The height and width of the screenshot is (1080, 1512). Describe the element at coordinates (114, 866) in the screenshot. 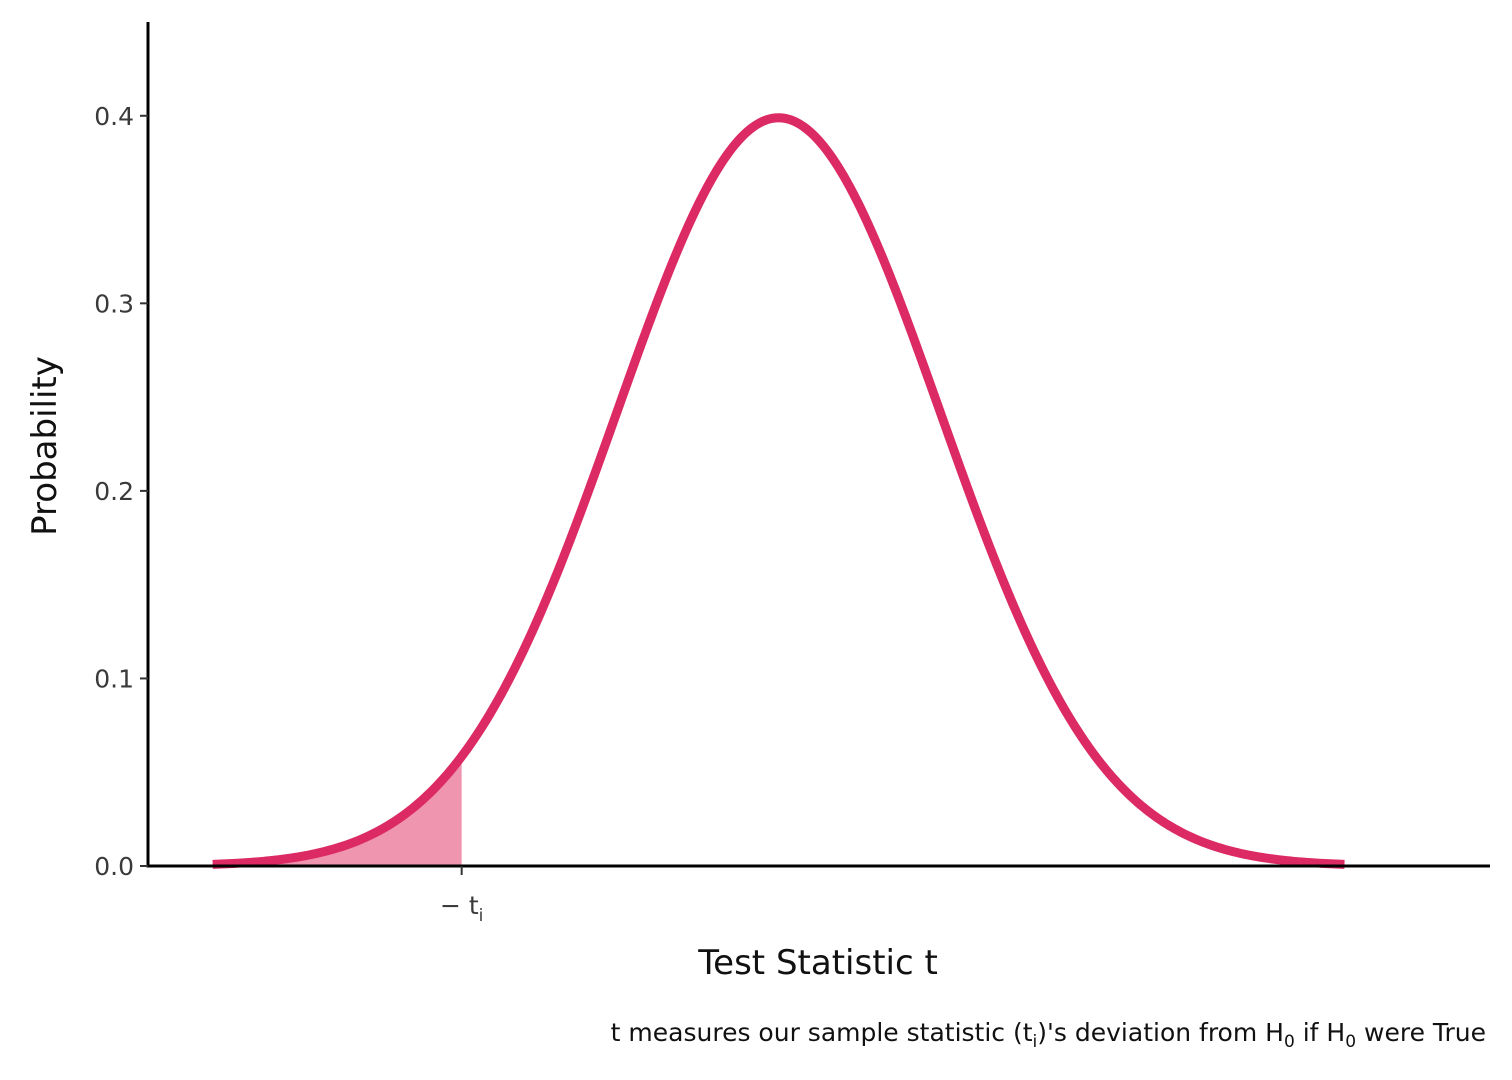

I see `y-tick-label: 0.0` at that location.